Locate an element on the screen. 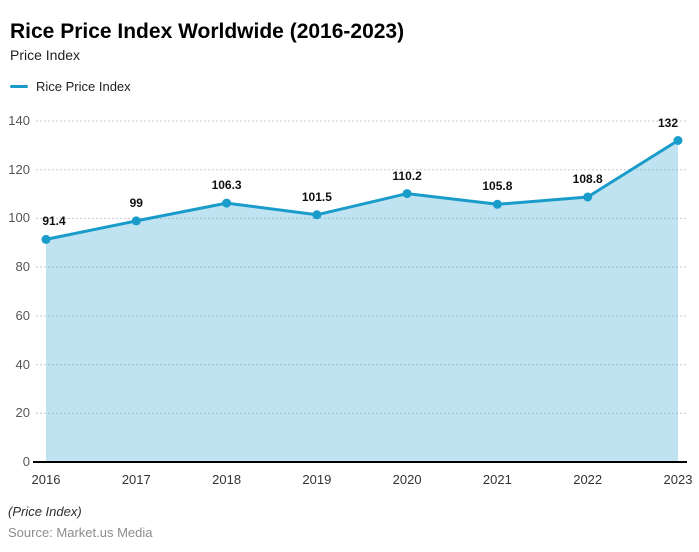 This screenshot has height=552, width=699. x-axis-tick-label: 2018 is located at coordinates (227, 479).